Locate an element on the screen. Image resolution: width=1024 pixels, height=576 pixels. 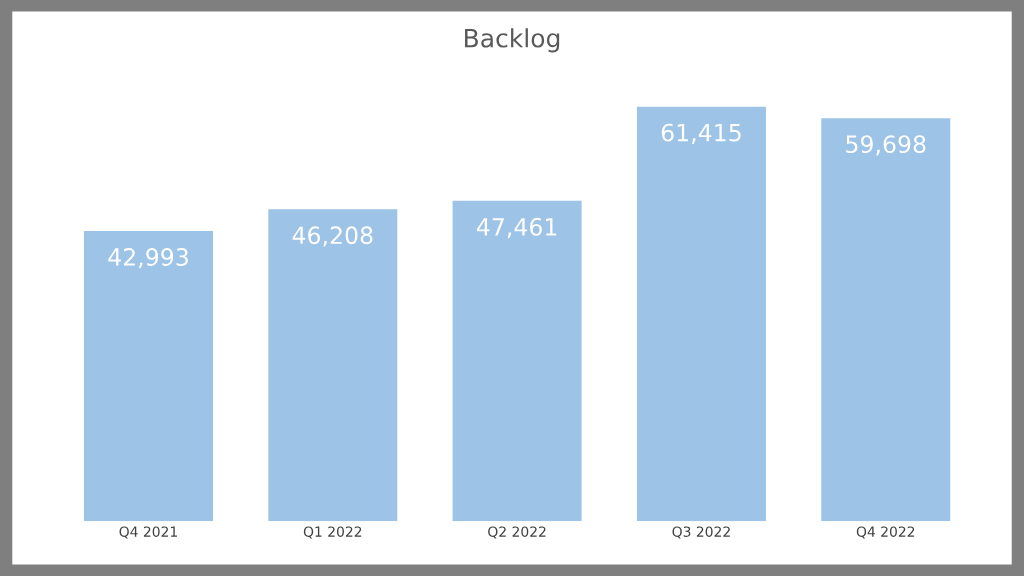
x-tick-label: Q2 2022 is located at coordinates (517, 532).